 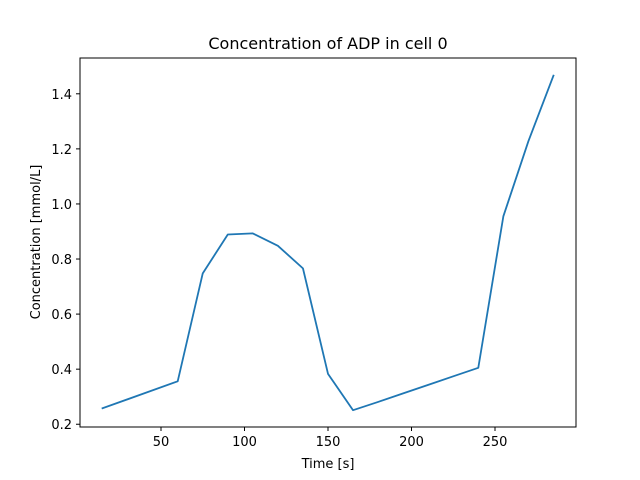 I want to click on y-tick-label: 0.6, so click(x=61, y=315).